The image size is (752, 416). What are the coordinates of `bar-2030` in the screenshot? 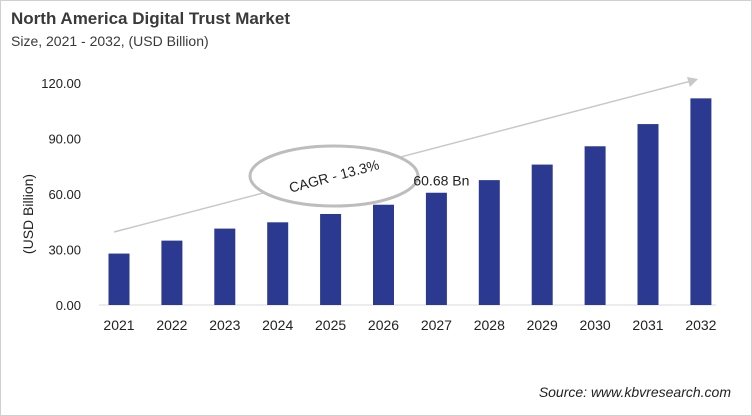 It's located at (595, 225).